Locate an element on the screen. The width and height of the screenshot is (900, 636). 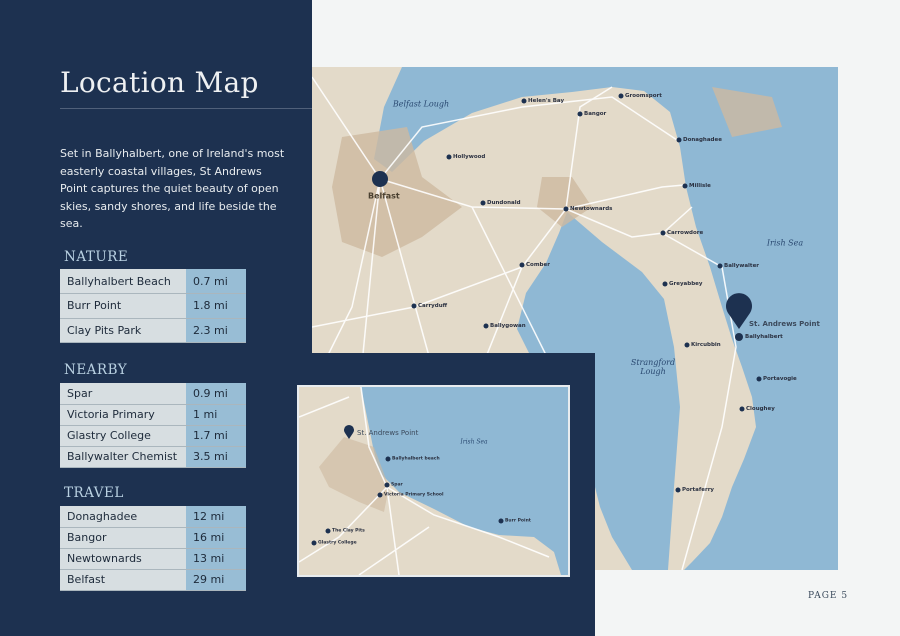
table-row: Bangor 16 mi is located at coordinates (153, 538).